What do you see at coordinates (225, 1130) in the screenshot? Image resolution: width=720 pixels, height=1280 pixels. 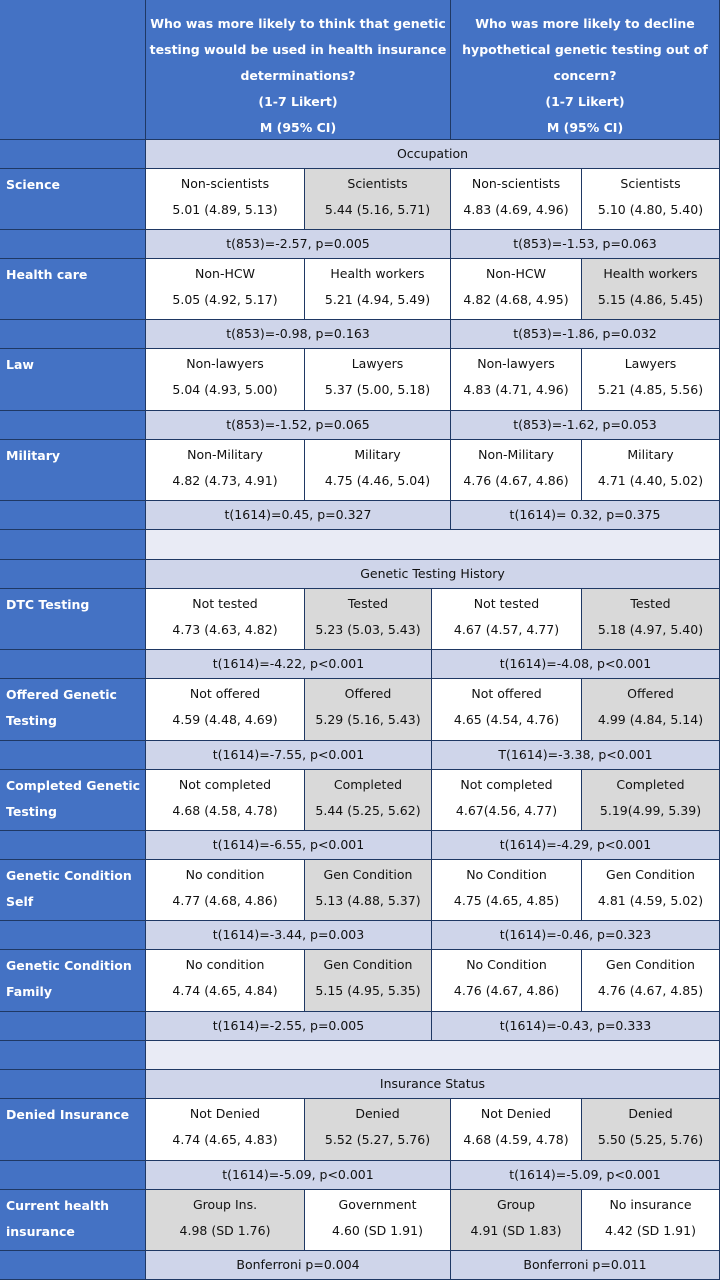 I see `group-cell: Not Denied 4.74 (4.65, 4.83)` at bounding box center [225, 1130].